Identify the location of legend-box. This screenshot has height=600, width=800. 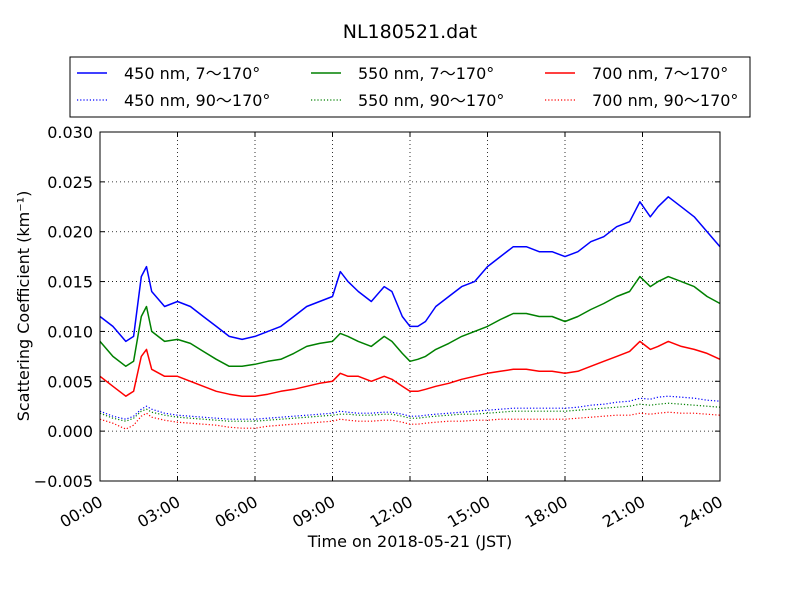
(410, 87).